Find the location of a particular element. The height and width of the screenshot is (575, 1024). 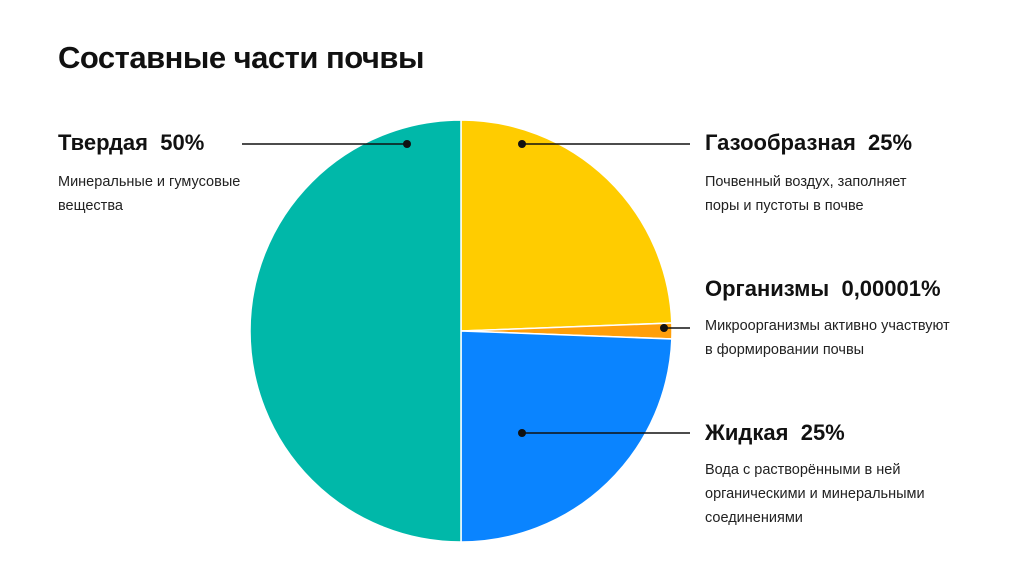

desc-liquid-line: органическими и минеральными is located at coordinates (815, 494).